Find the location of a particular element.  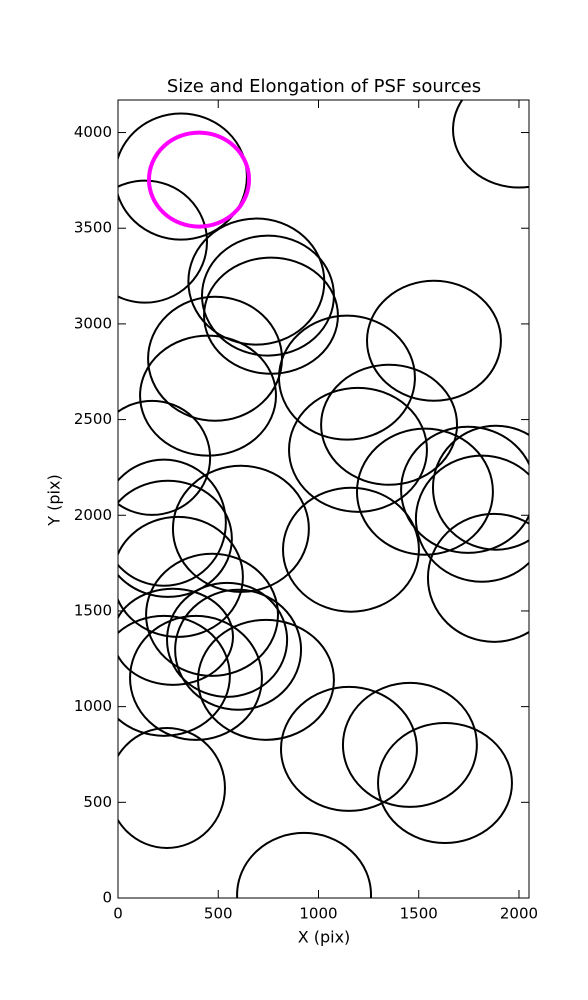

x-tick-label: 2000 is located at coordinates (519, 914).